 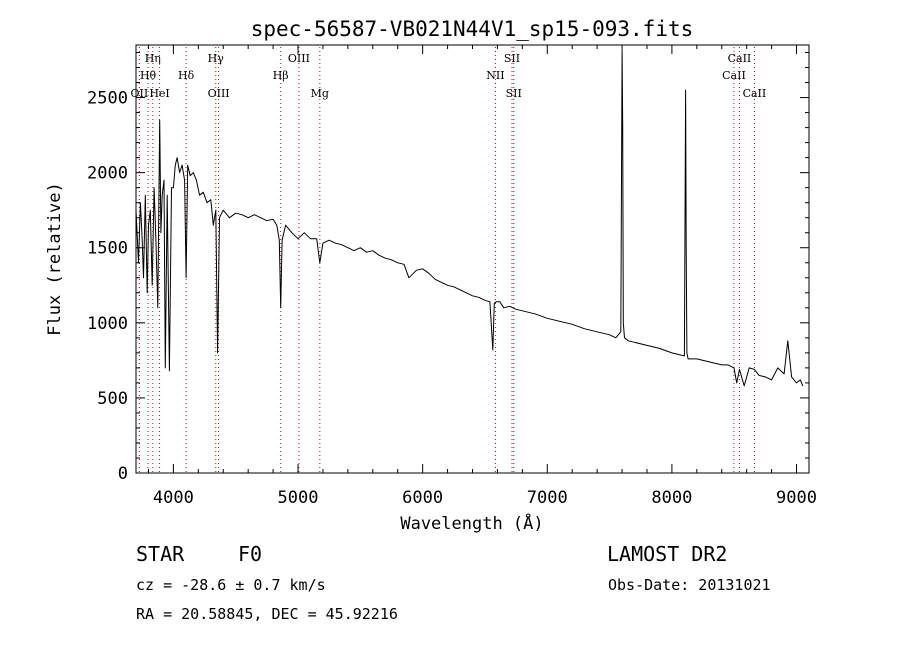 I want to click on x-tick-label: 4000, so click(x=173, y=498).